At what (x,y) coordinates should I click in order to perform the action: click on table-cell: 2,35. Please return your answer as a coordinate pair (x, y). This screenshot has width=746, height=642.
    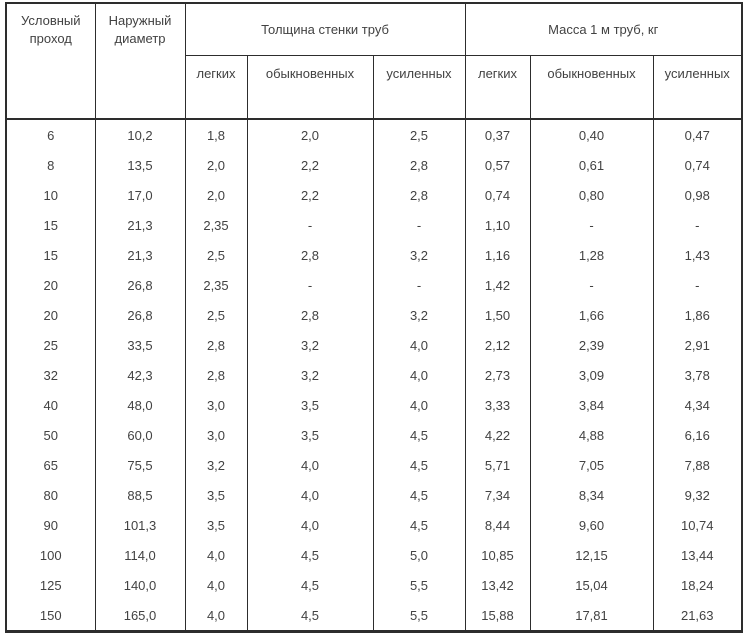
    Looking at the image, I should click on (216, 225).